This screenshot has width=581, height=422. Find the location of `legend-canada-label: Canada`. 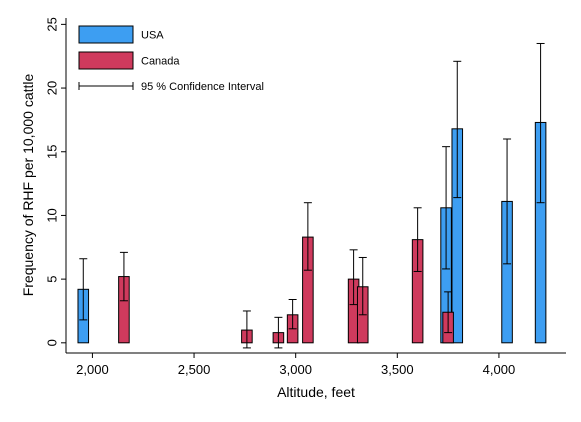

legend-canada-label: Canada is located at coordinates (160, 62).